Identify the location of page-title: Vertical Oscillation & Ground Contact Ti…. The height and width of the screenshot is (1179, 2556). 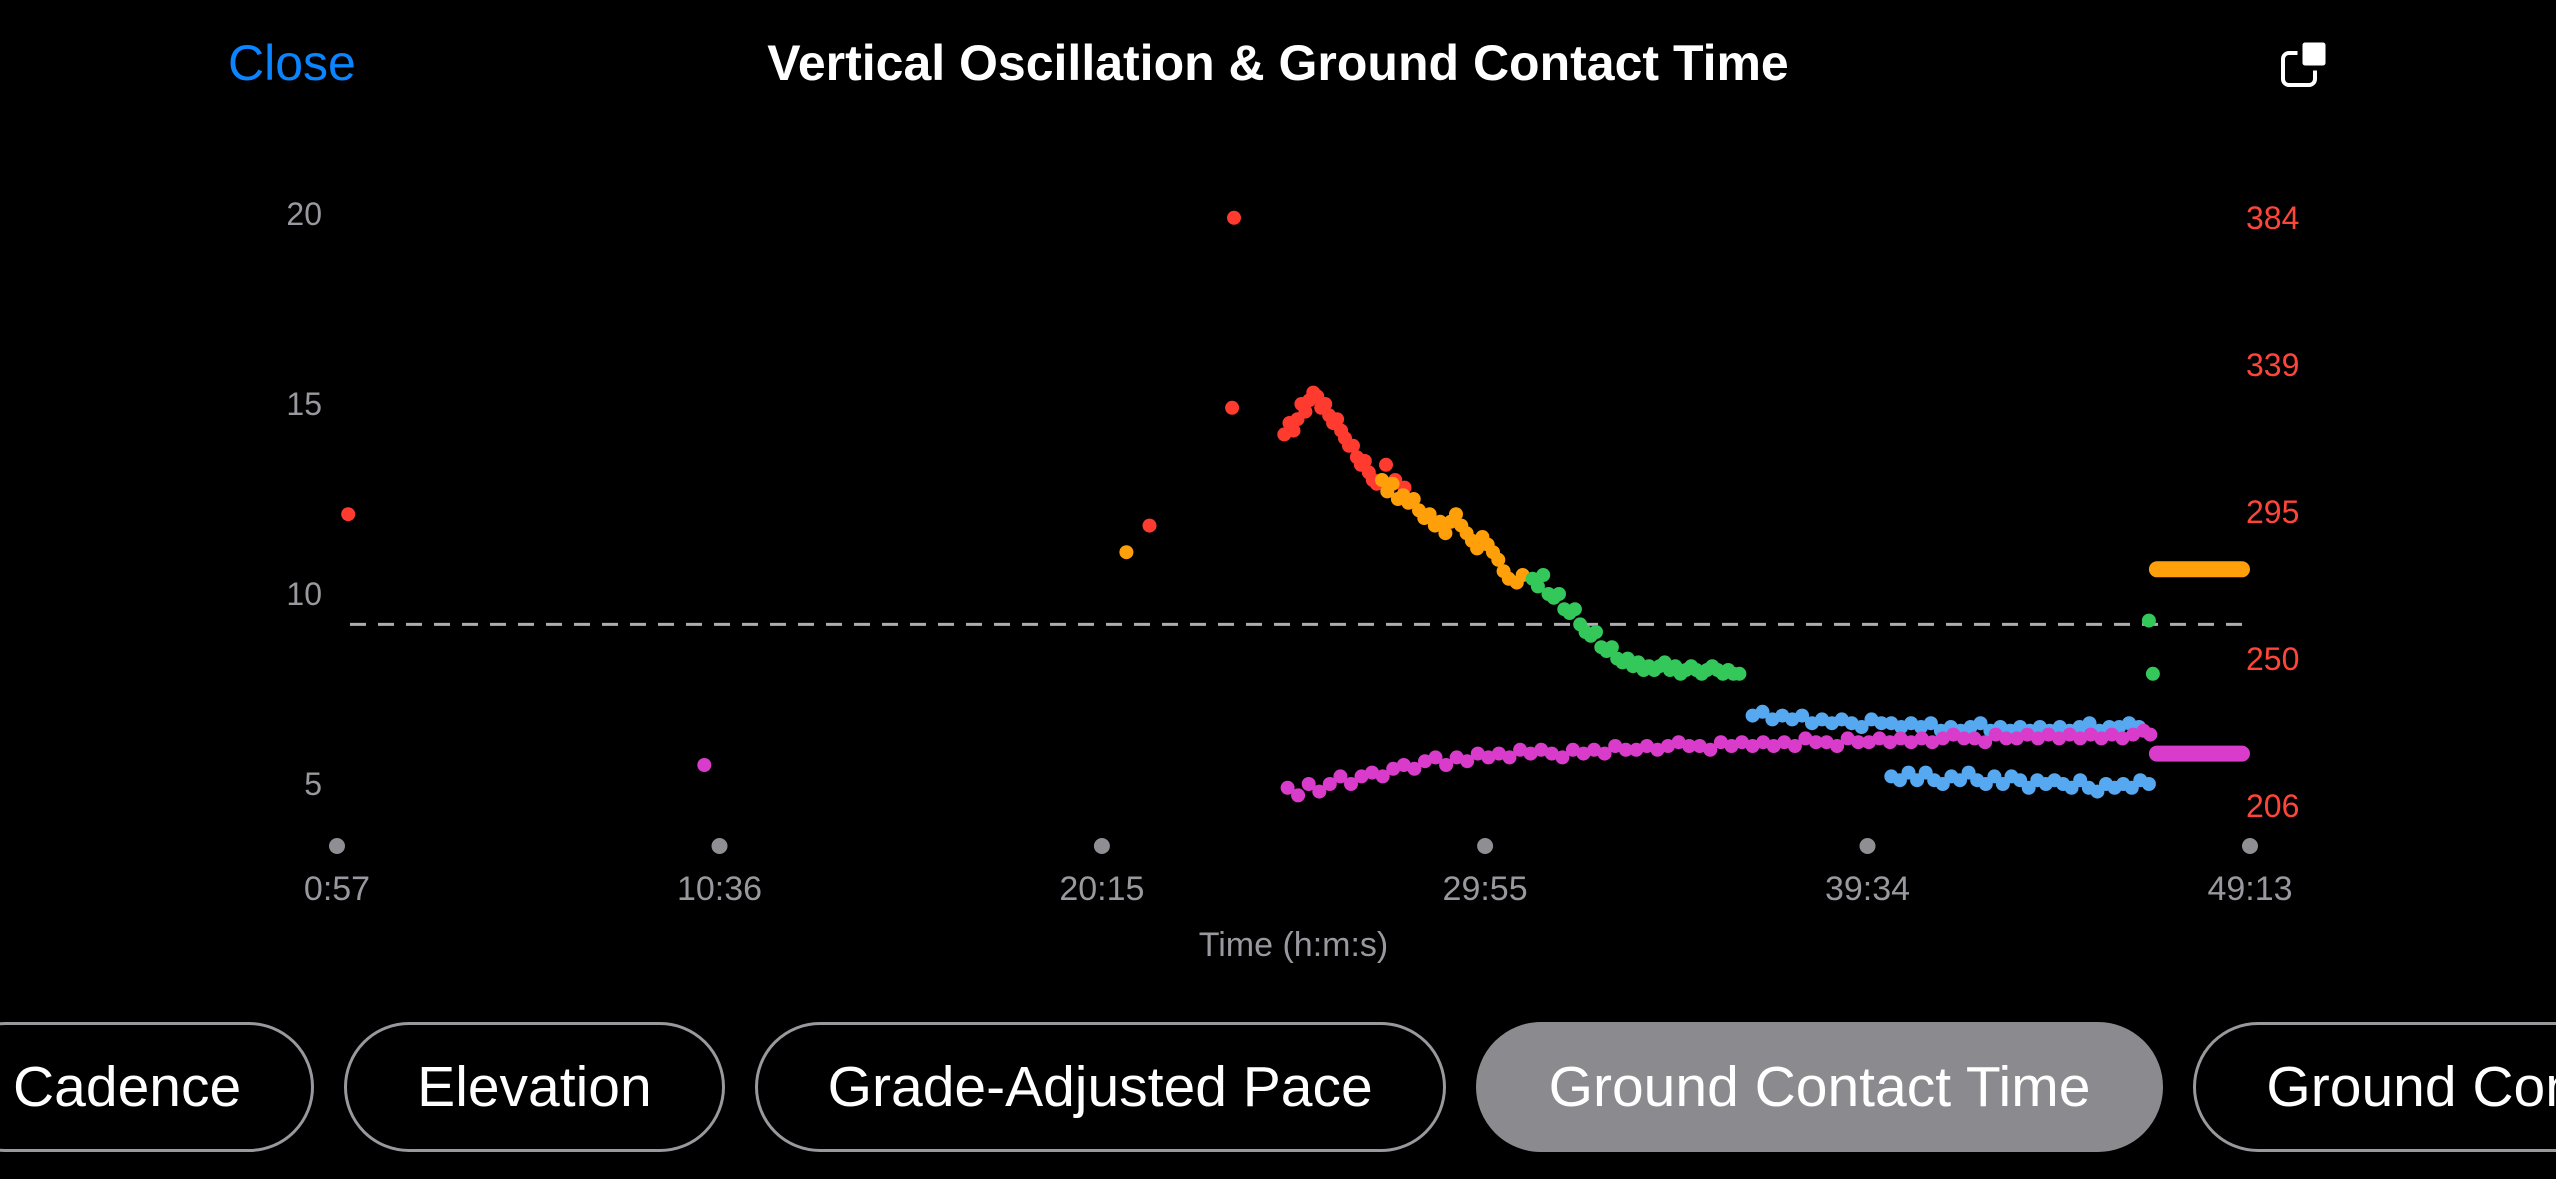
(1278, 63).